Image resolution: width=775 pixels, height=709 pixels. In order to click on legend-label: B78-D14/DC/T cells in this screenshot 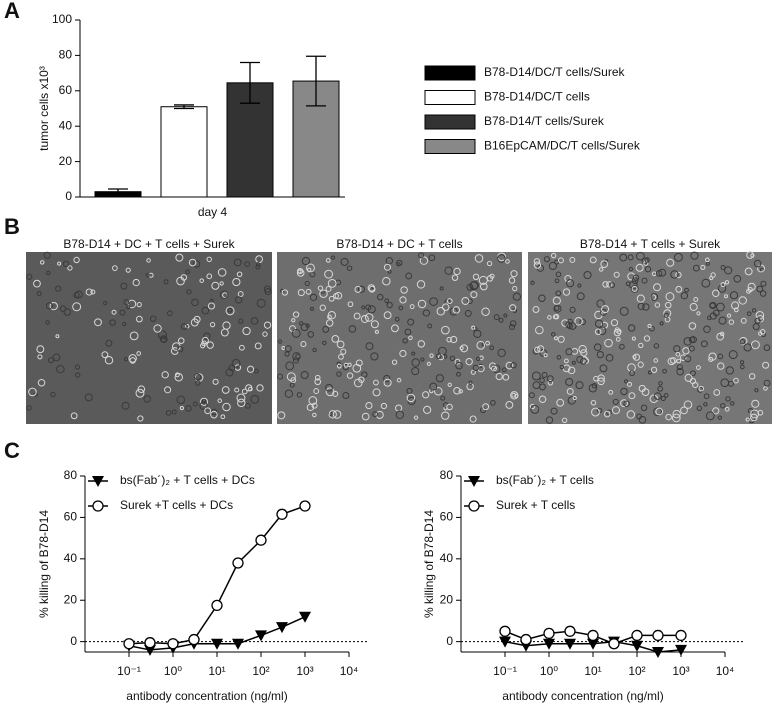, I will do `click(537, 97)`.